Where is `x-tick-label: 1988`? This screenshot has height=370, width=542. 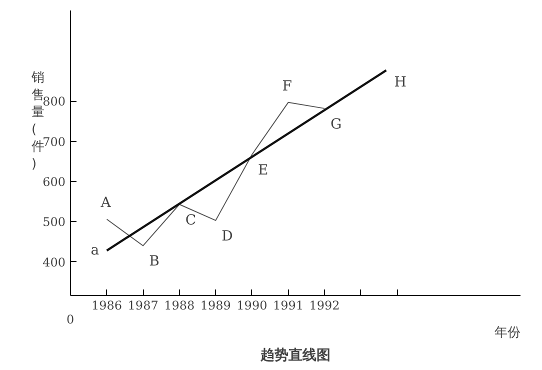 x-tick-label: 1988 is located at coordinates (179, 305).